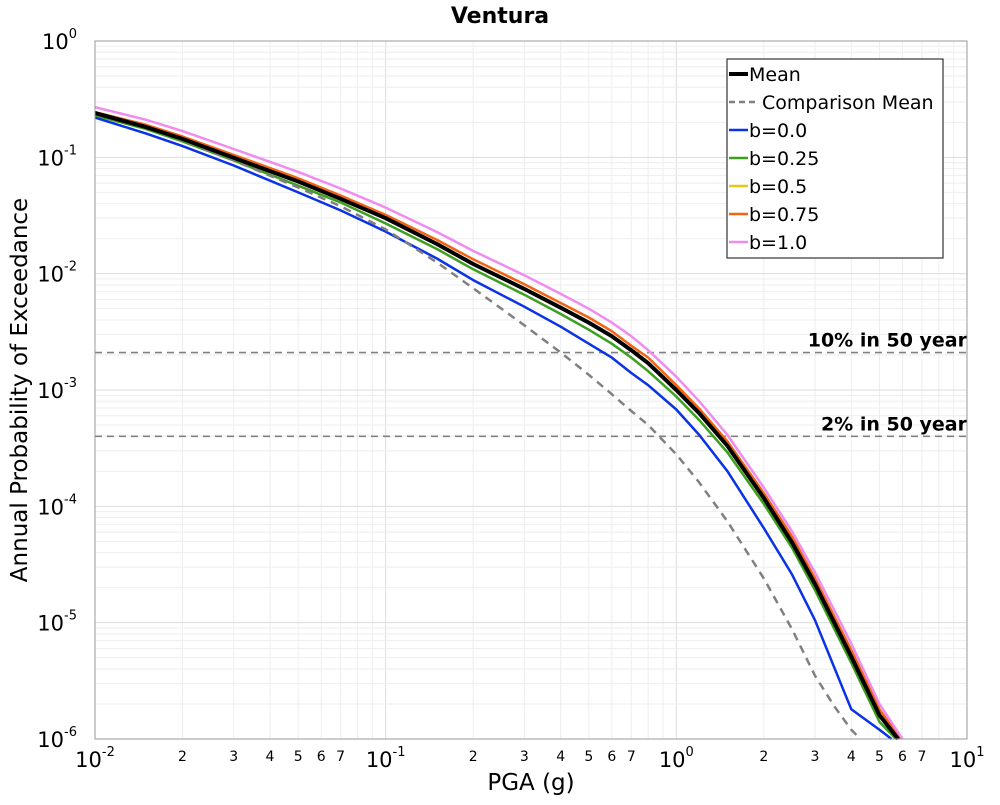  I want to click on reference-line-label: 2% in 50 year, so click(894, 424).